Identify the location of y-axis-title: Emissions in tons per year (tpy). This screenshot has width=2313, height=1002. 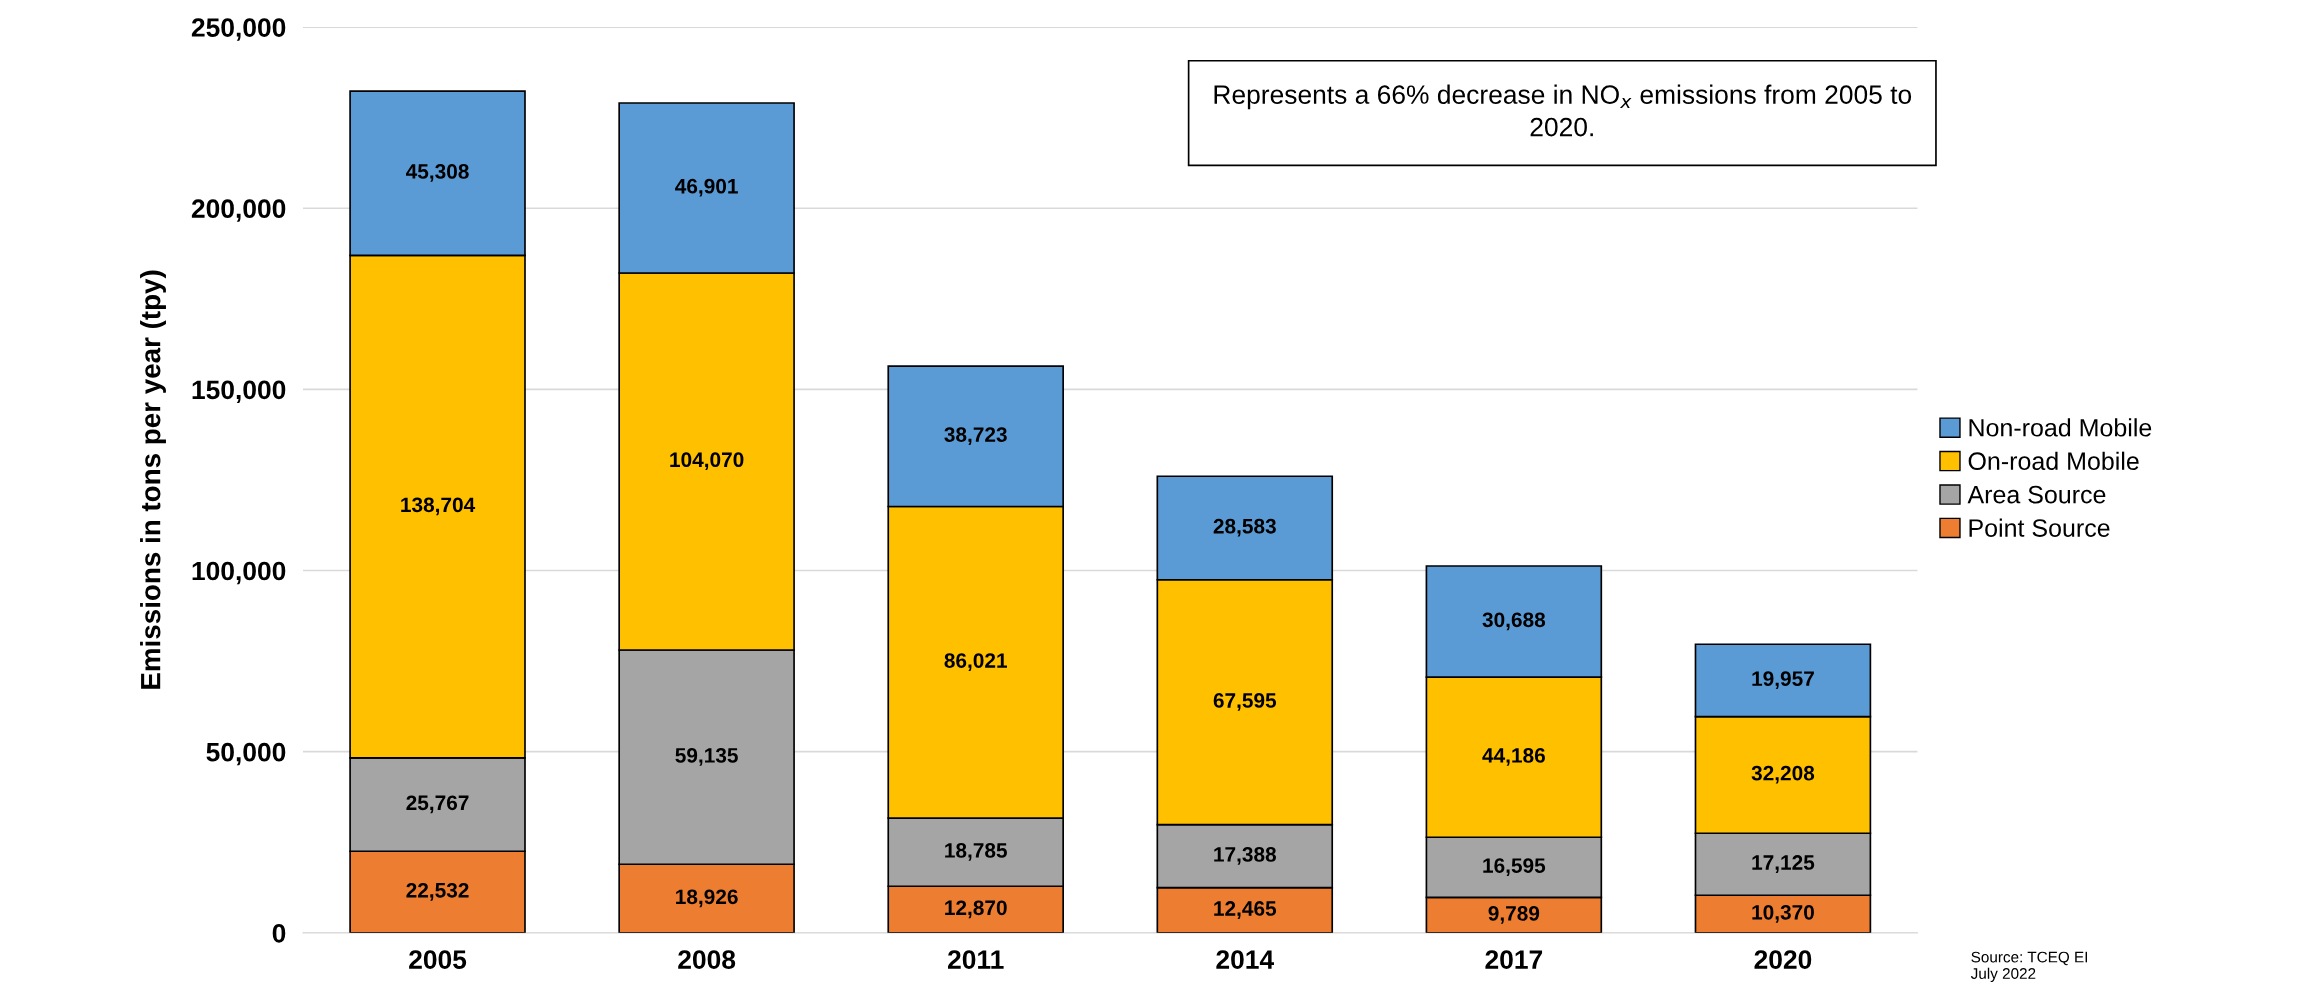
(153, 479).